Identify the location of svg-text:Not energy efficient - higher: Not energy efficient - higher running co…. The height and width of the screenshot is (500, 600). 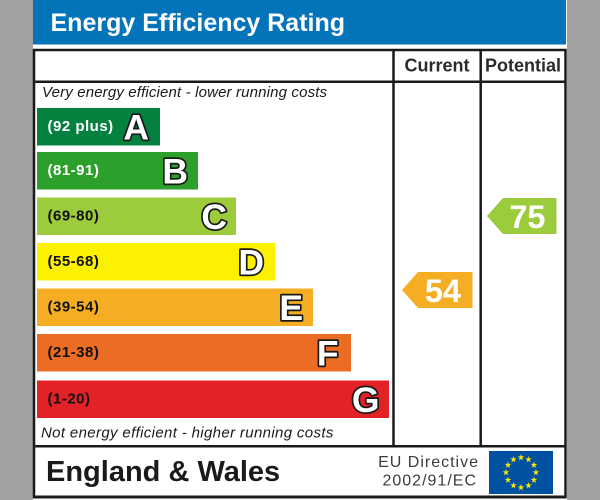
(187, 433).